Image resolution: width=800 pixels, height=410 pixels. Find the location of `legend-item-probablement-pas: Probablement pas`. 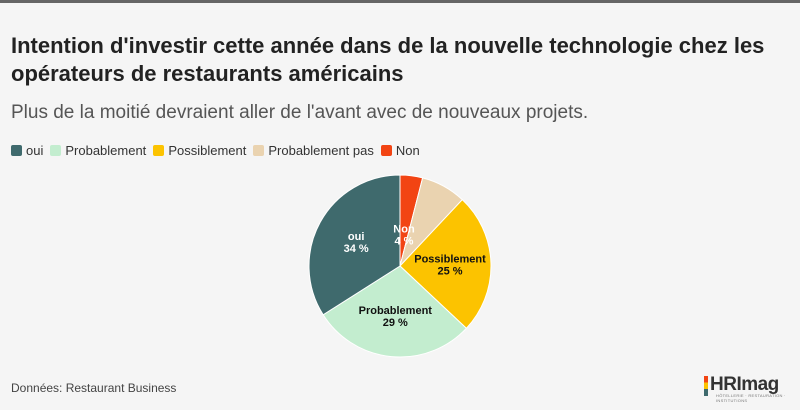

legend-item-probablement-pas: Probablement pas is located at coordinates (313, 150).